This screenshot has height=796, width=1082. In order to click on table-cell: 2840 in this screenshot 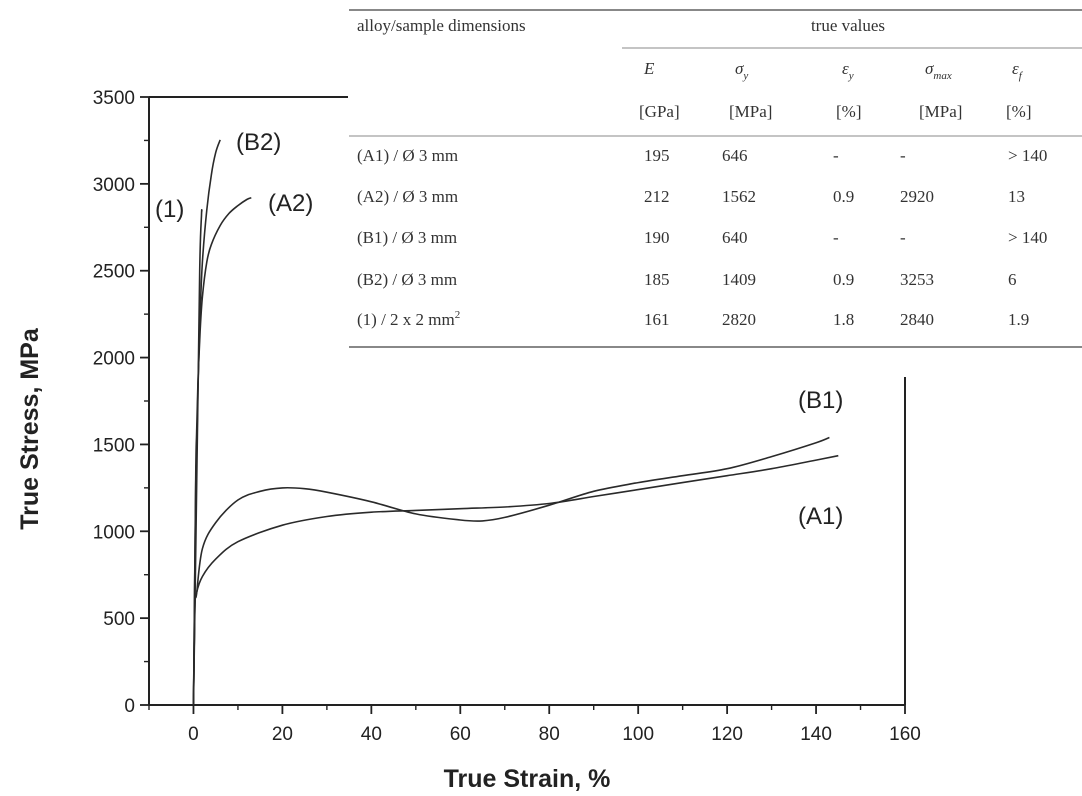, I will do `click(917, 319)`.